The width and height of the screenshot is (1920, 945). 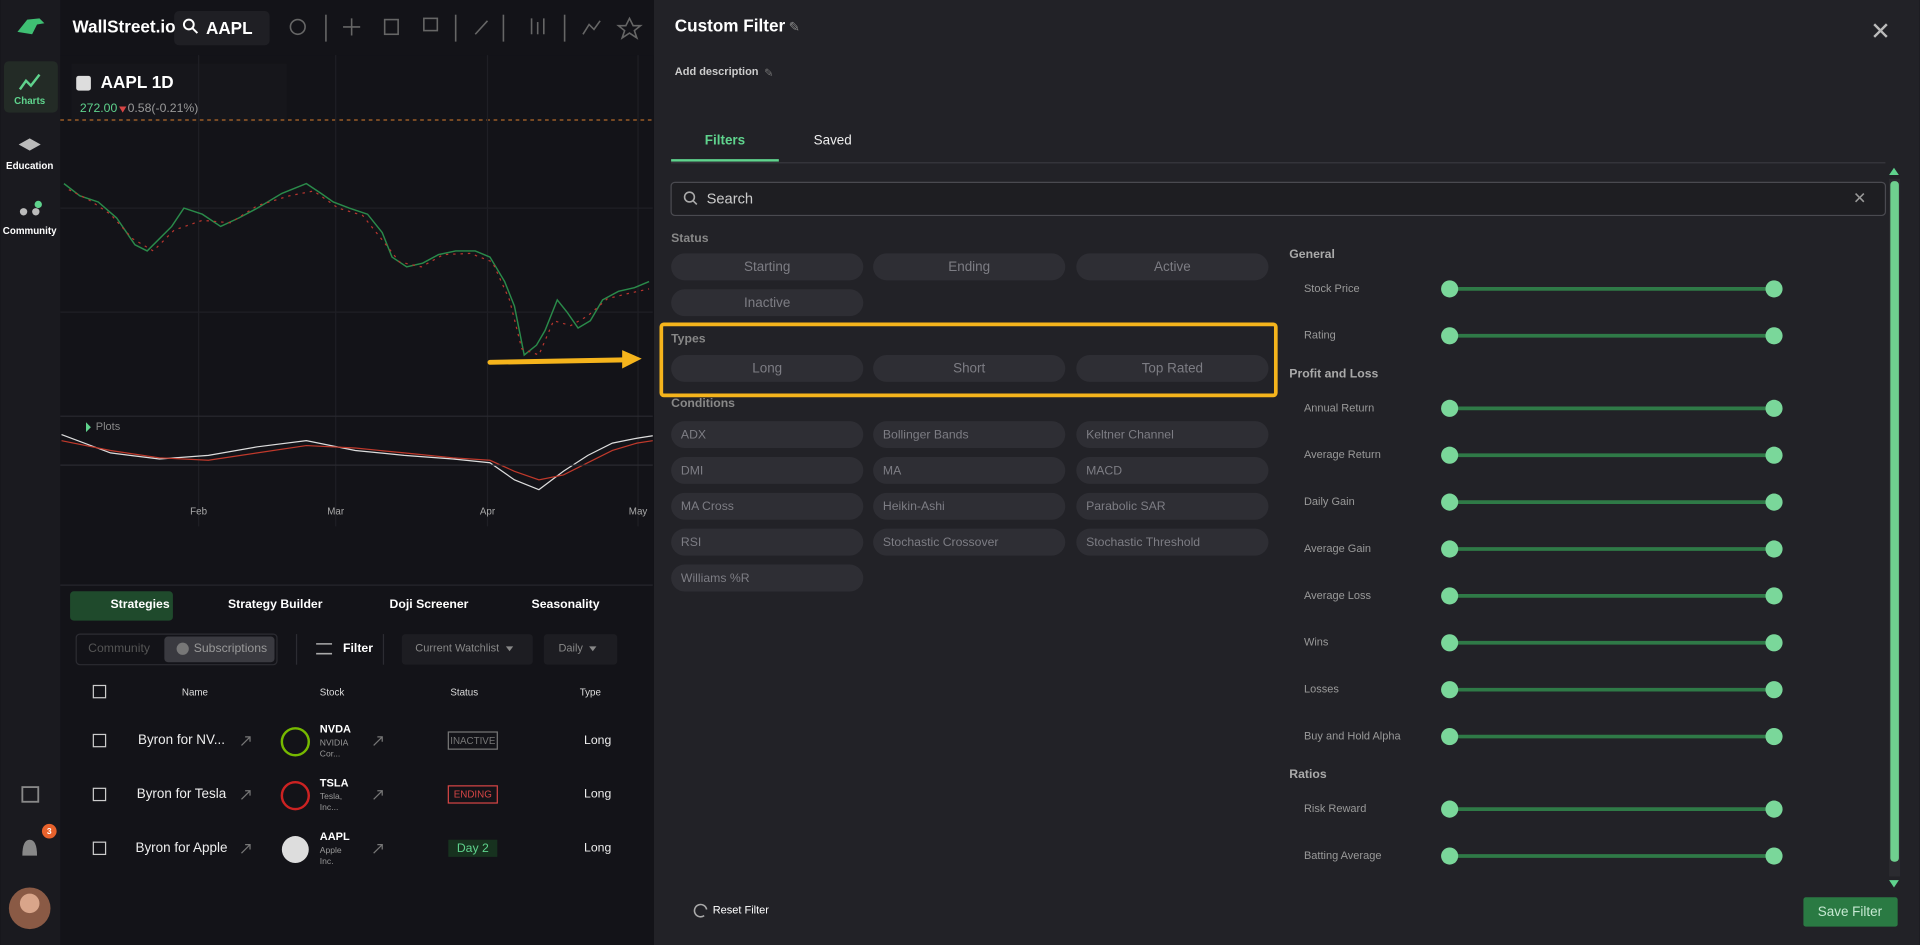 I want to click on scope-option: Community, so click(x=119, y=648).